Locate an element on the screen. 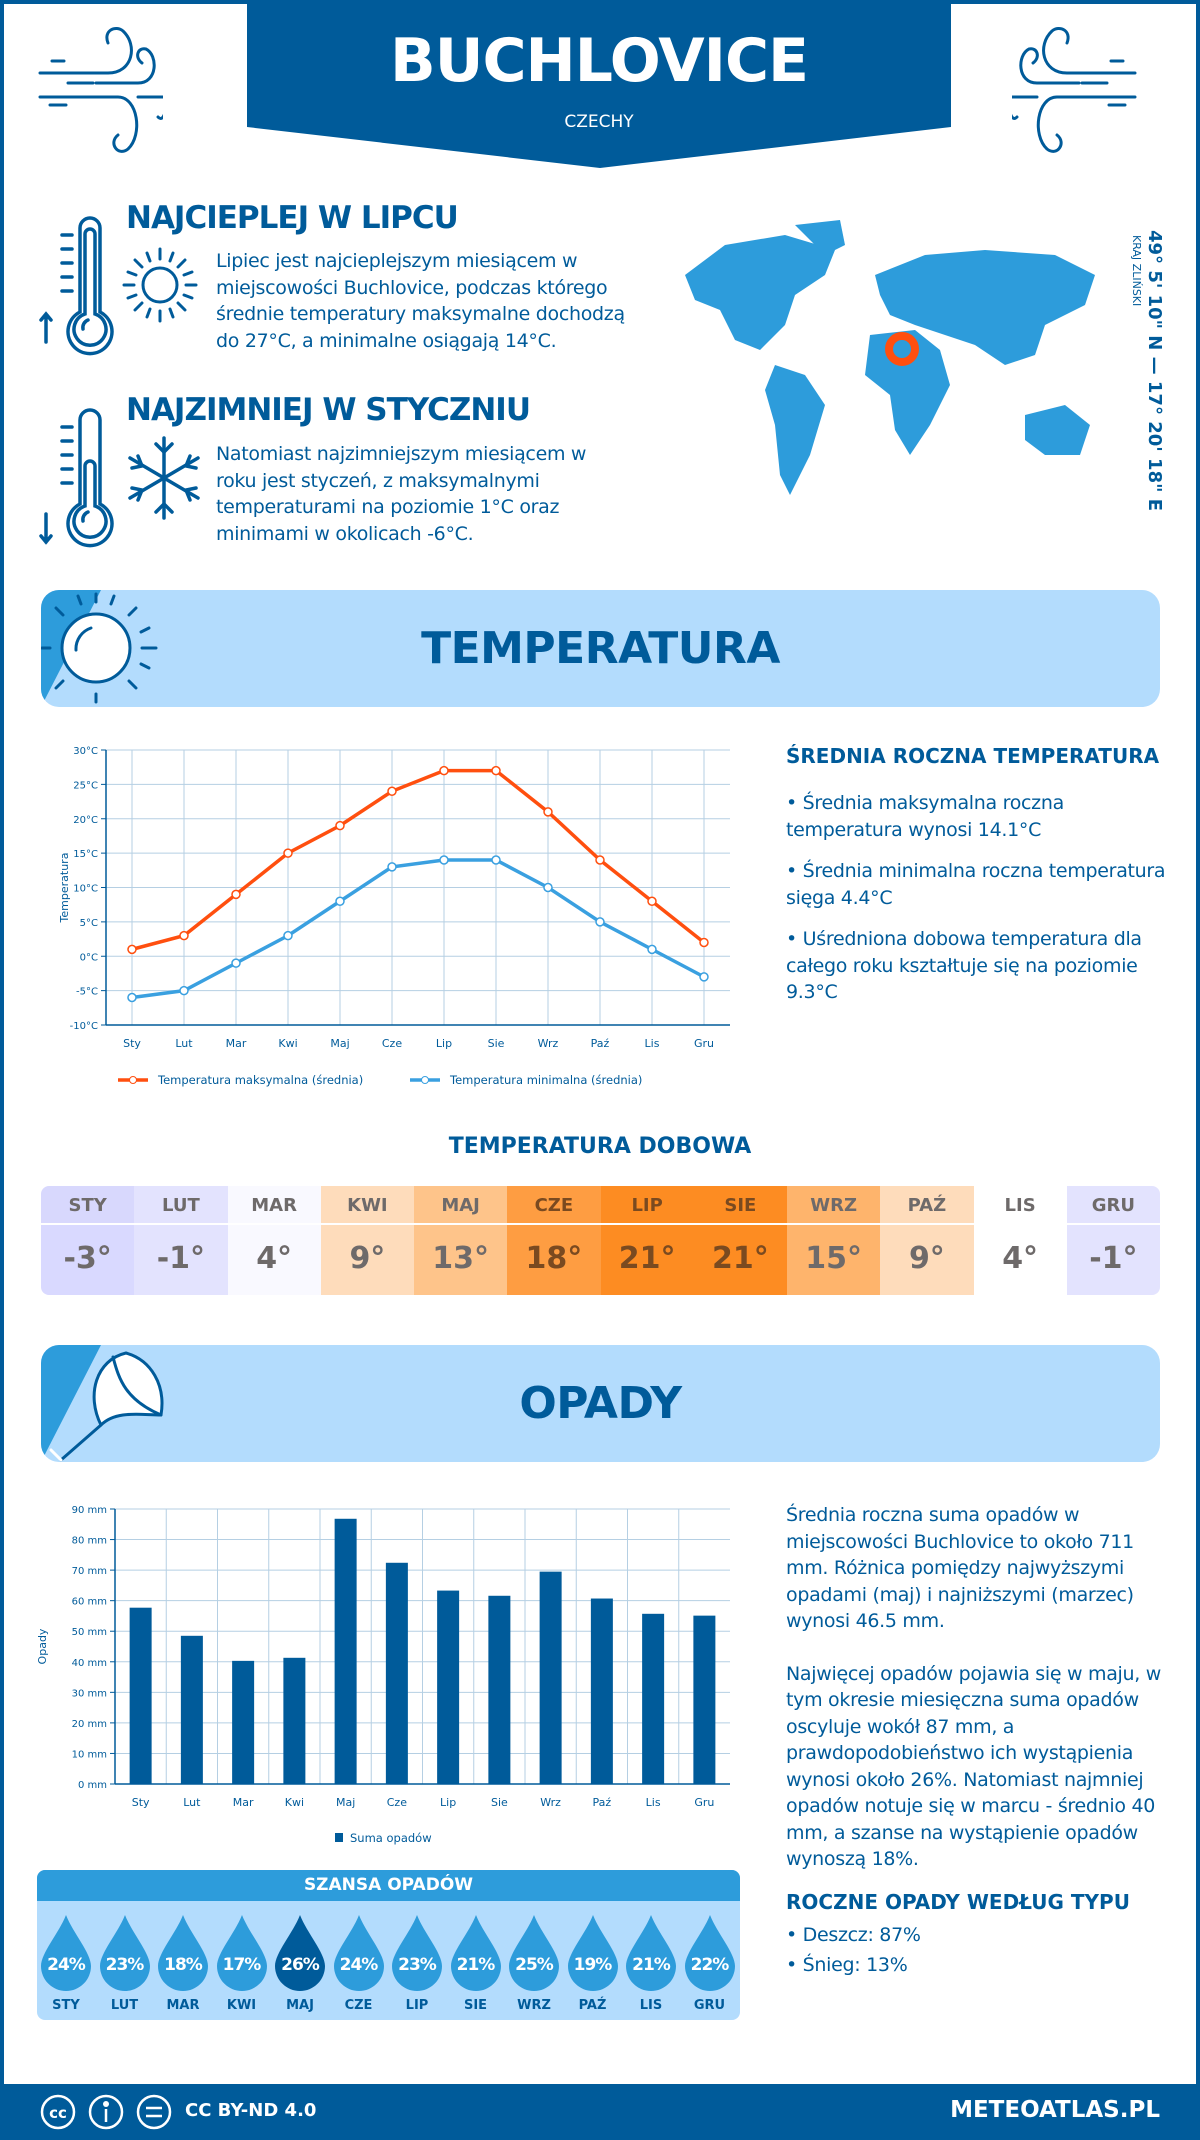 This screenshot has width=1200, height=2140. precip-type-title: ROCZNE OPADY WEDŁUG TYPU is located at coordinates (958, 1902).